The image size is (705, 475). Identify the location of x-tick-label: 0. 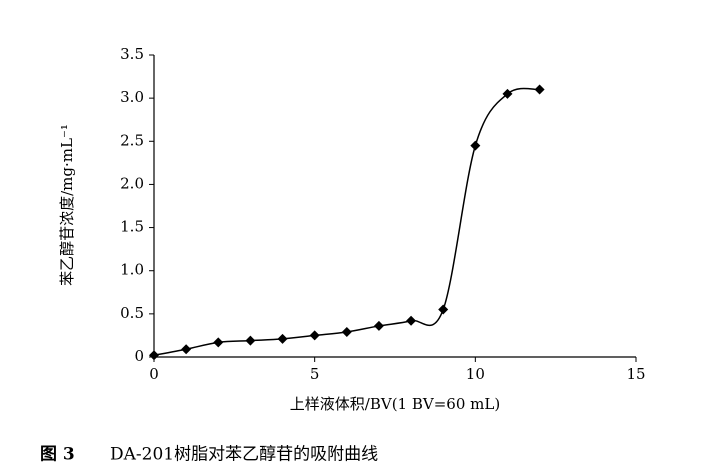
(154, 374).